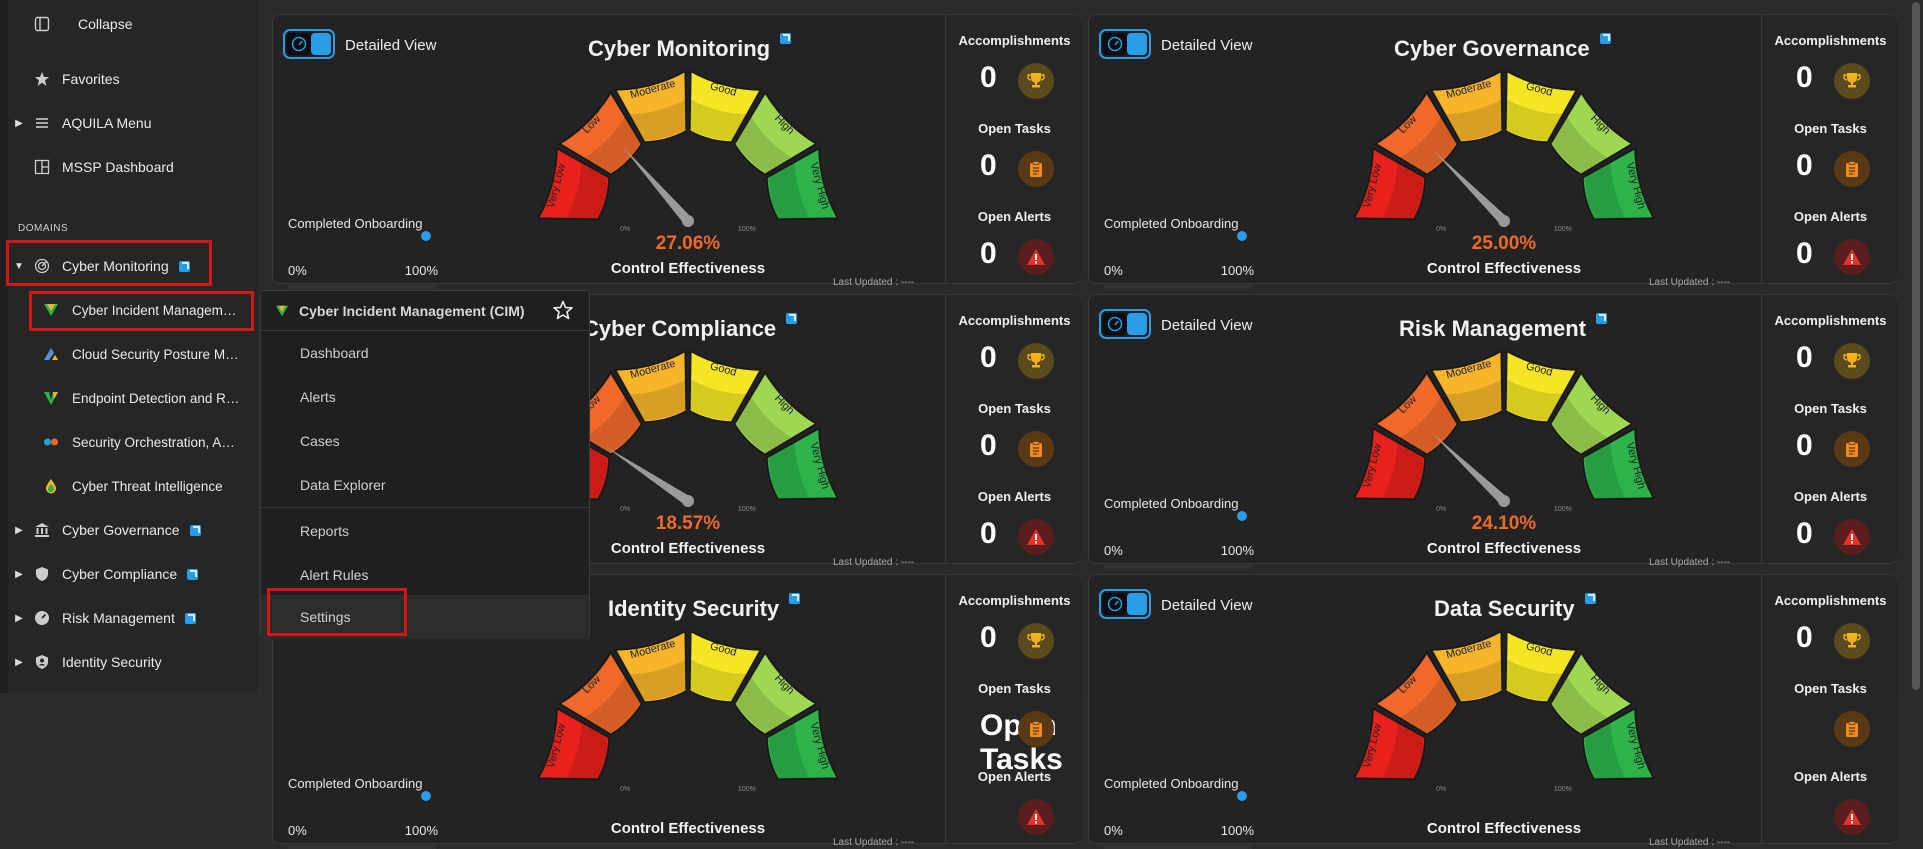  Describe the element at coordinates (112, 662) in the screenshot. I see `sidebar-item-label: Identity Security` at that location.